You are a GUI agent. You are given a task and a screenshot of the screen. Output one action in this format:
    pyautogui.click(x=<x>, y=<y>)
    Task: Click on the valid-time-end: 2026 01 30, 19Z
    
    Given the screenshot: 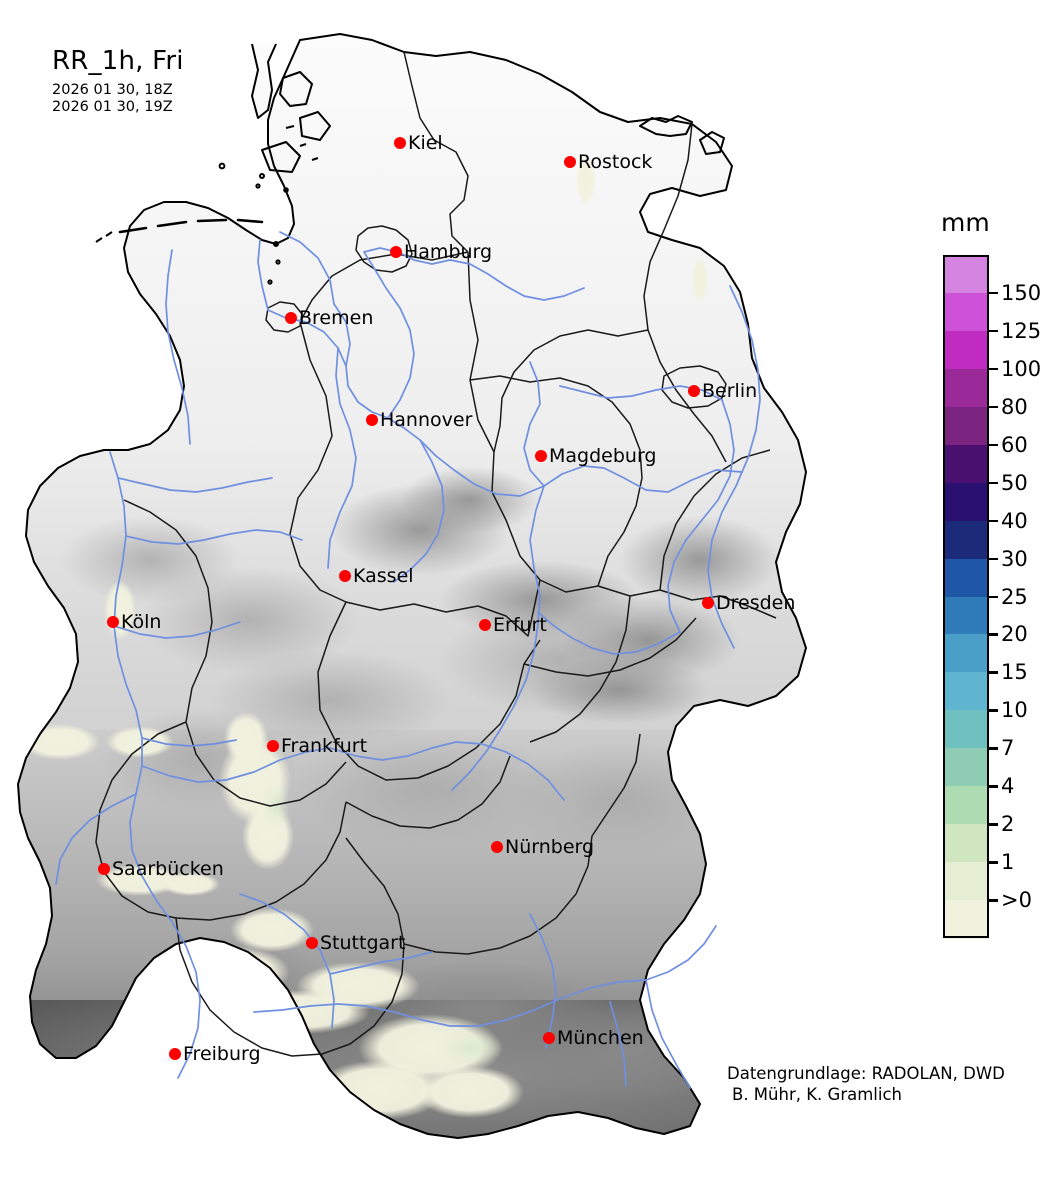 What is the action you would take?
    pyautogui.click(x=112, y=106)
    